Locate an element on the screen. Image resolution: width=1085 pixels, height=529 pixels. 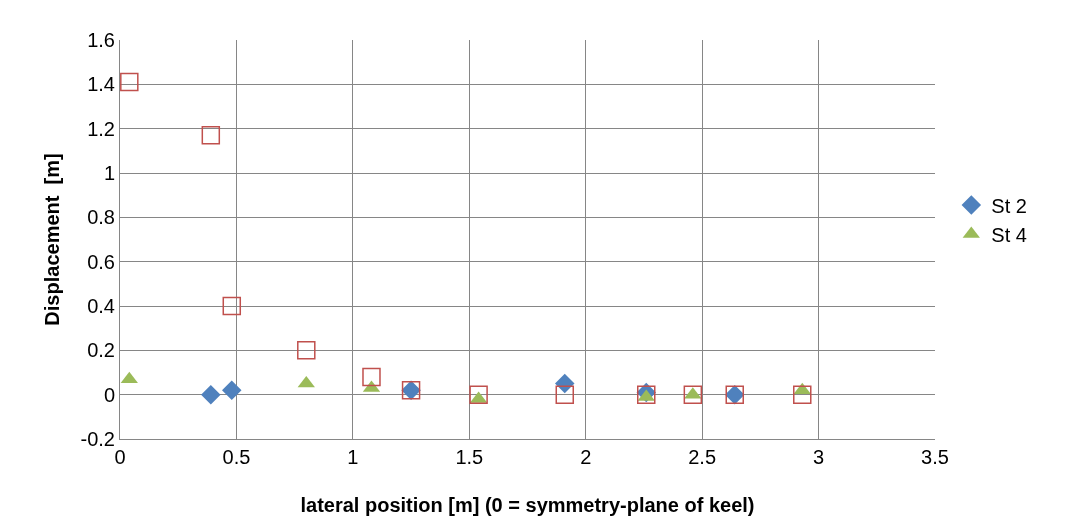
y-axis-title: Displacement [m] is located at coordinates (52, 239).